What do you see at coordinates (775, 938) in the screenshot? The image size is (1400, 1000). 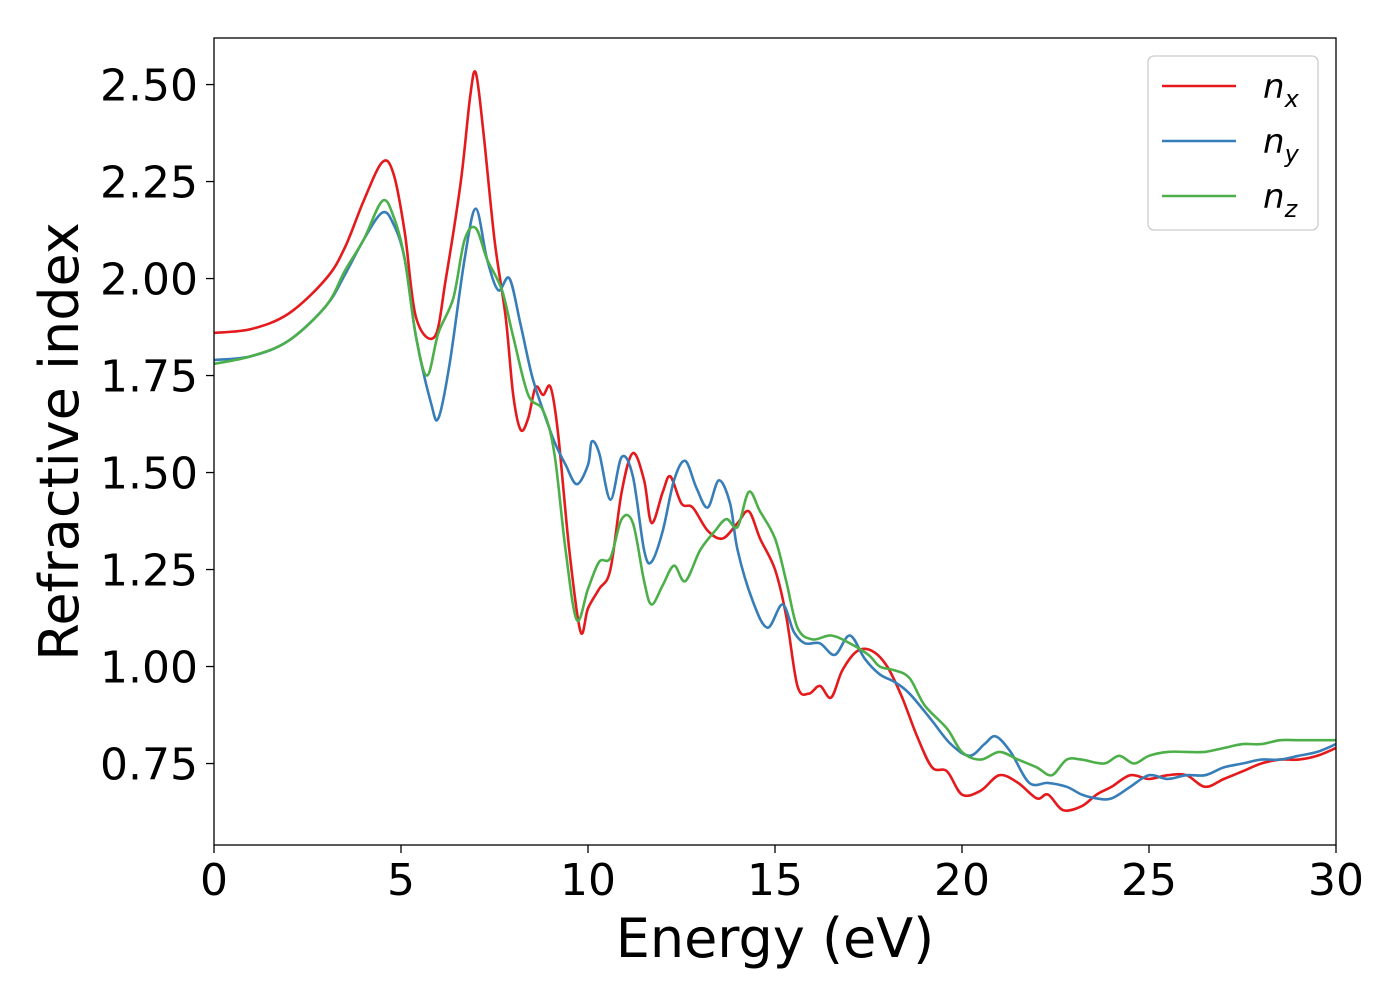 I see `x-axis-label: Energy (eV)` at bounding box center [775, 938].